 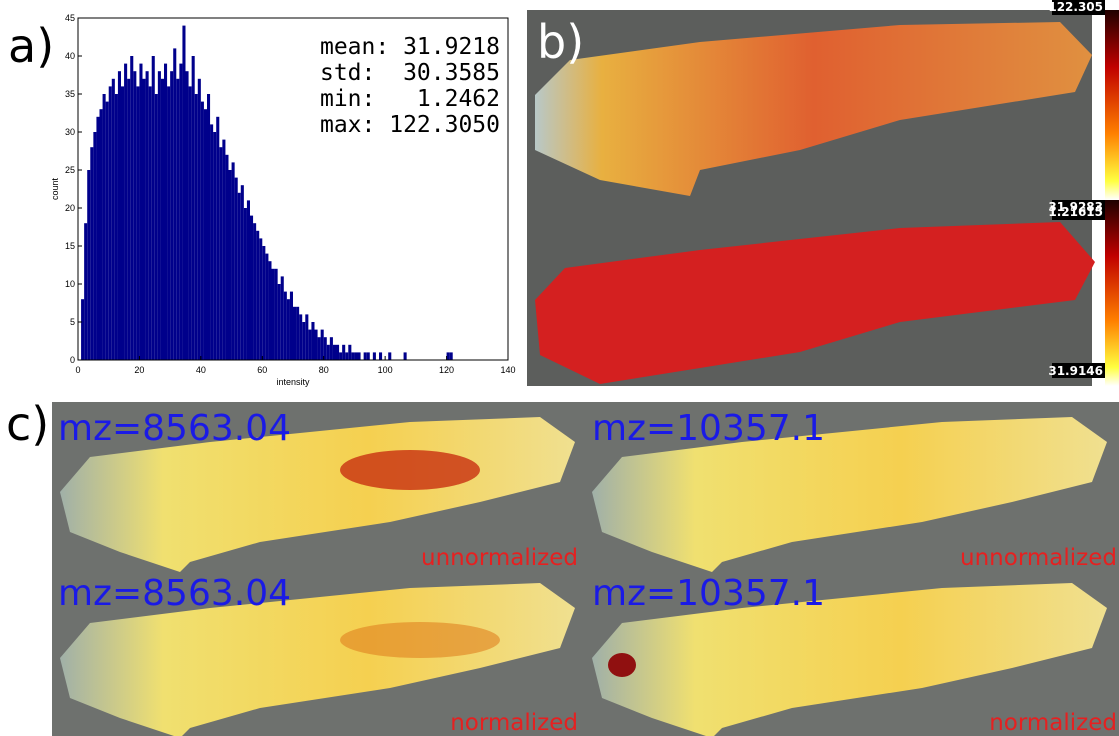 What do you see at coordinates (70, 132) in the screenshot?
I see `y-tick-label: 30` at bounding box center [70, 132].